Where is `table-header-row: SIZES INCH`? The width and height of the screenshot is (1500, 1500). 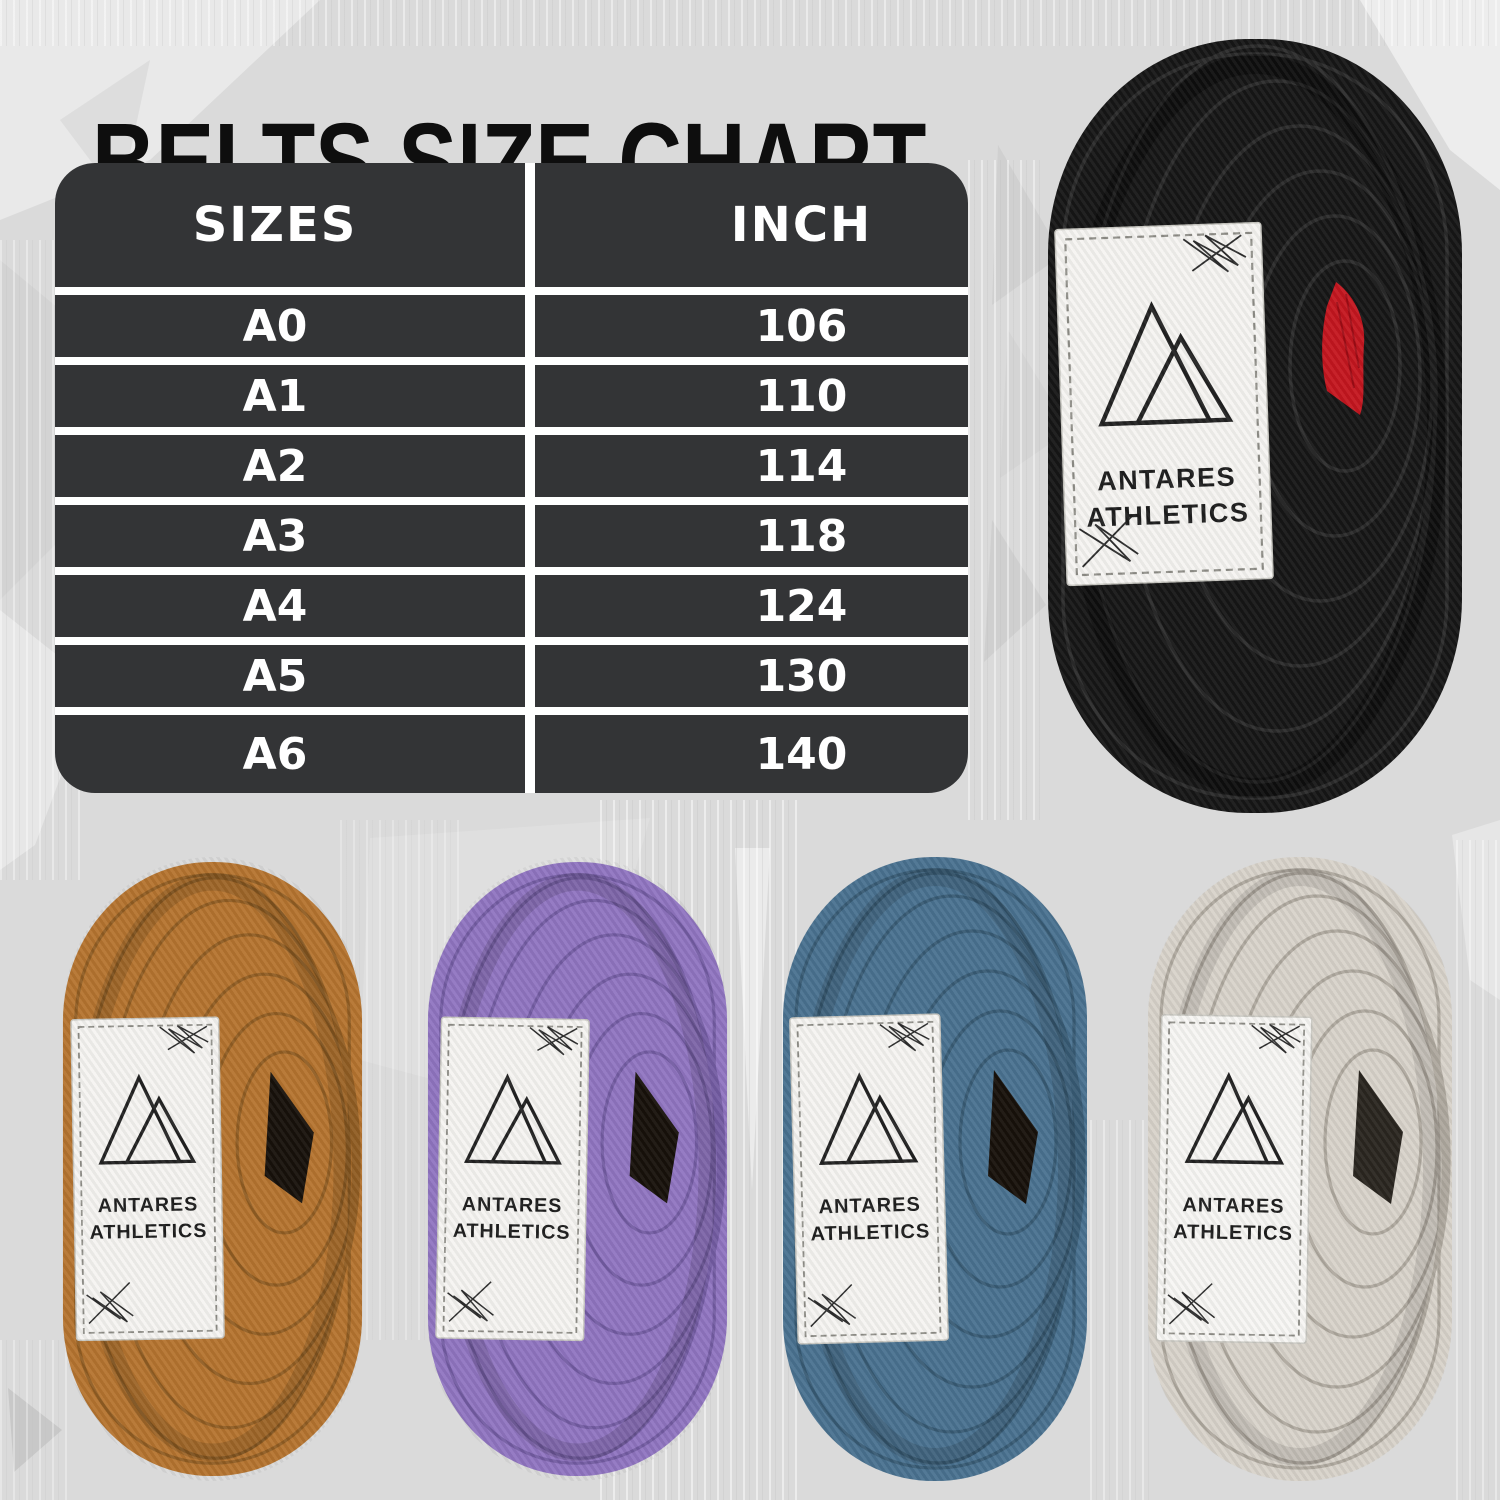
table-header-row: SIZES INCH is located at coordinates (511, 225).